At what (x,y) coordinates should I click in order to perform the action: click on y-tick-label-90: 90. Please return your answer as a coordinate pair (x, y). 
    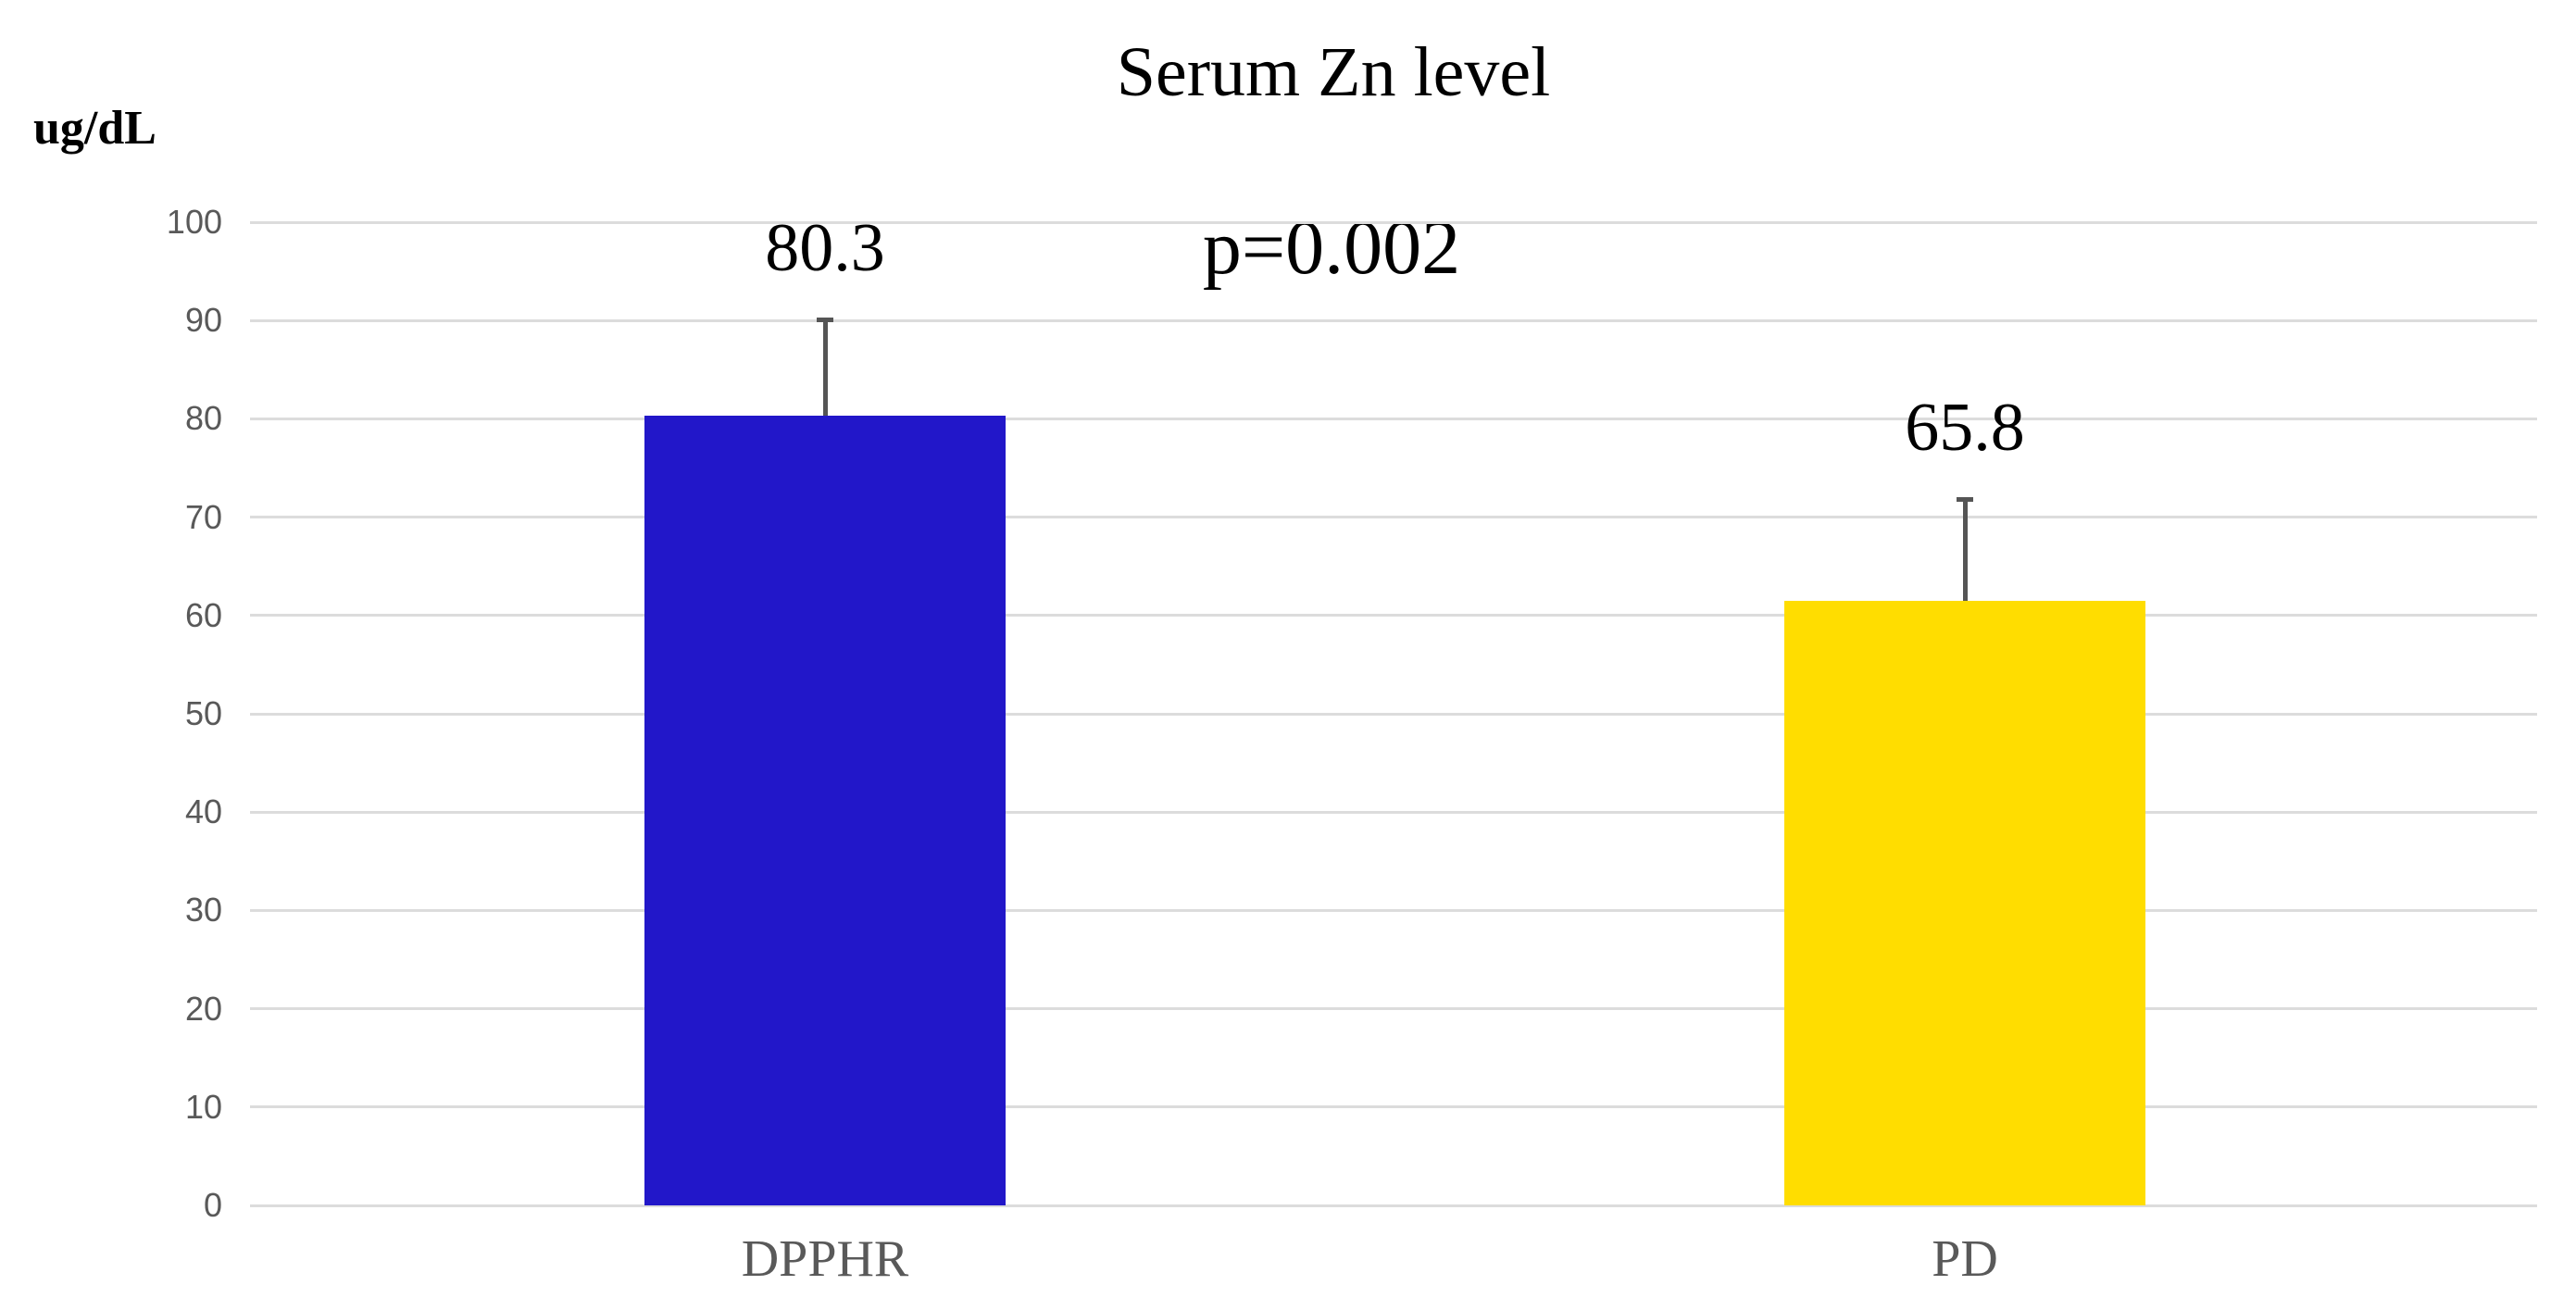
    Looking at the image, I should click on (203, 320).